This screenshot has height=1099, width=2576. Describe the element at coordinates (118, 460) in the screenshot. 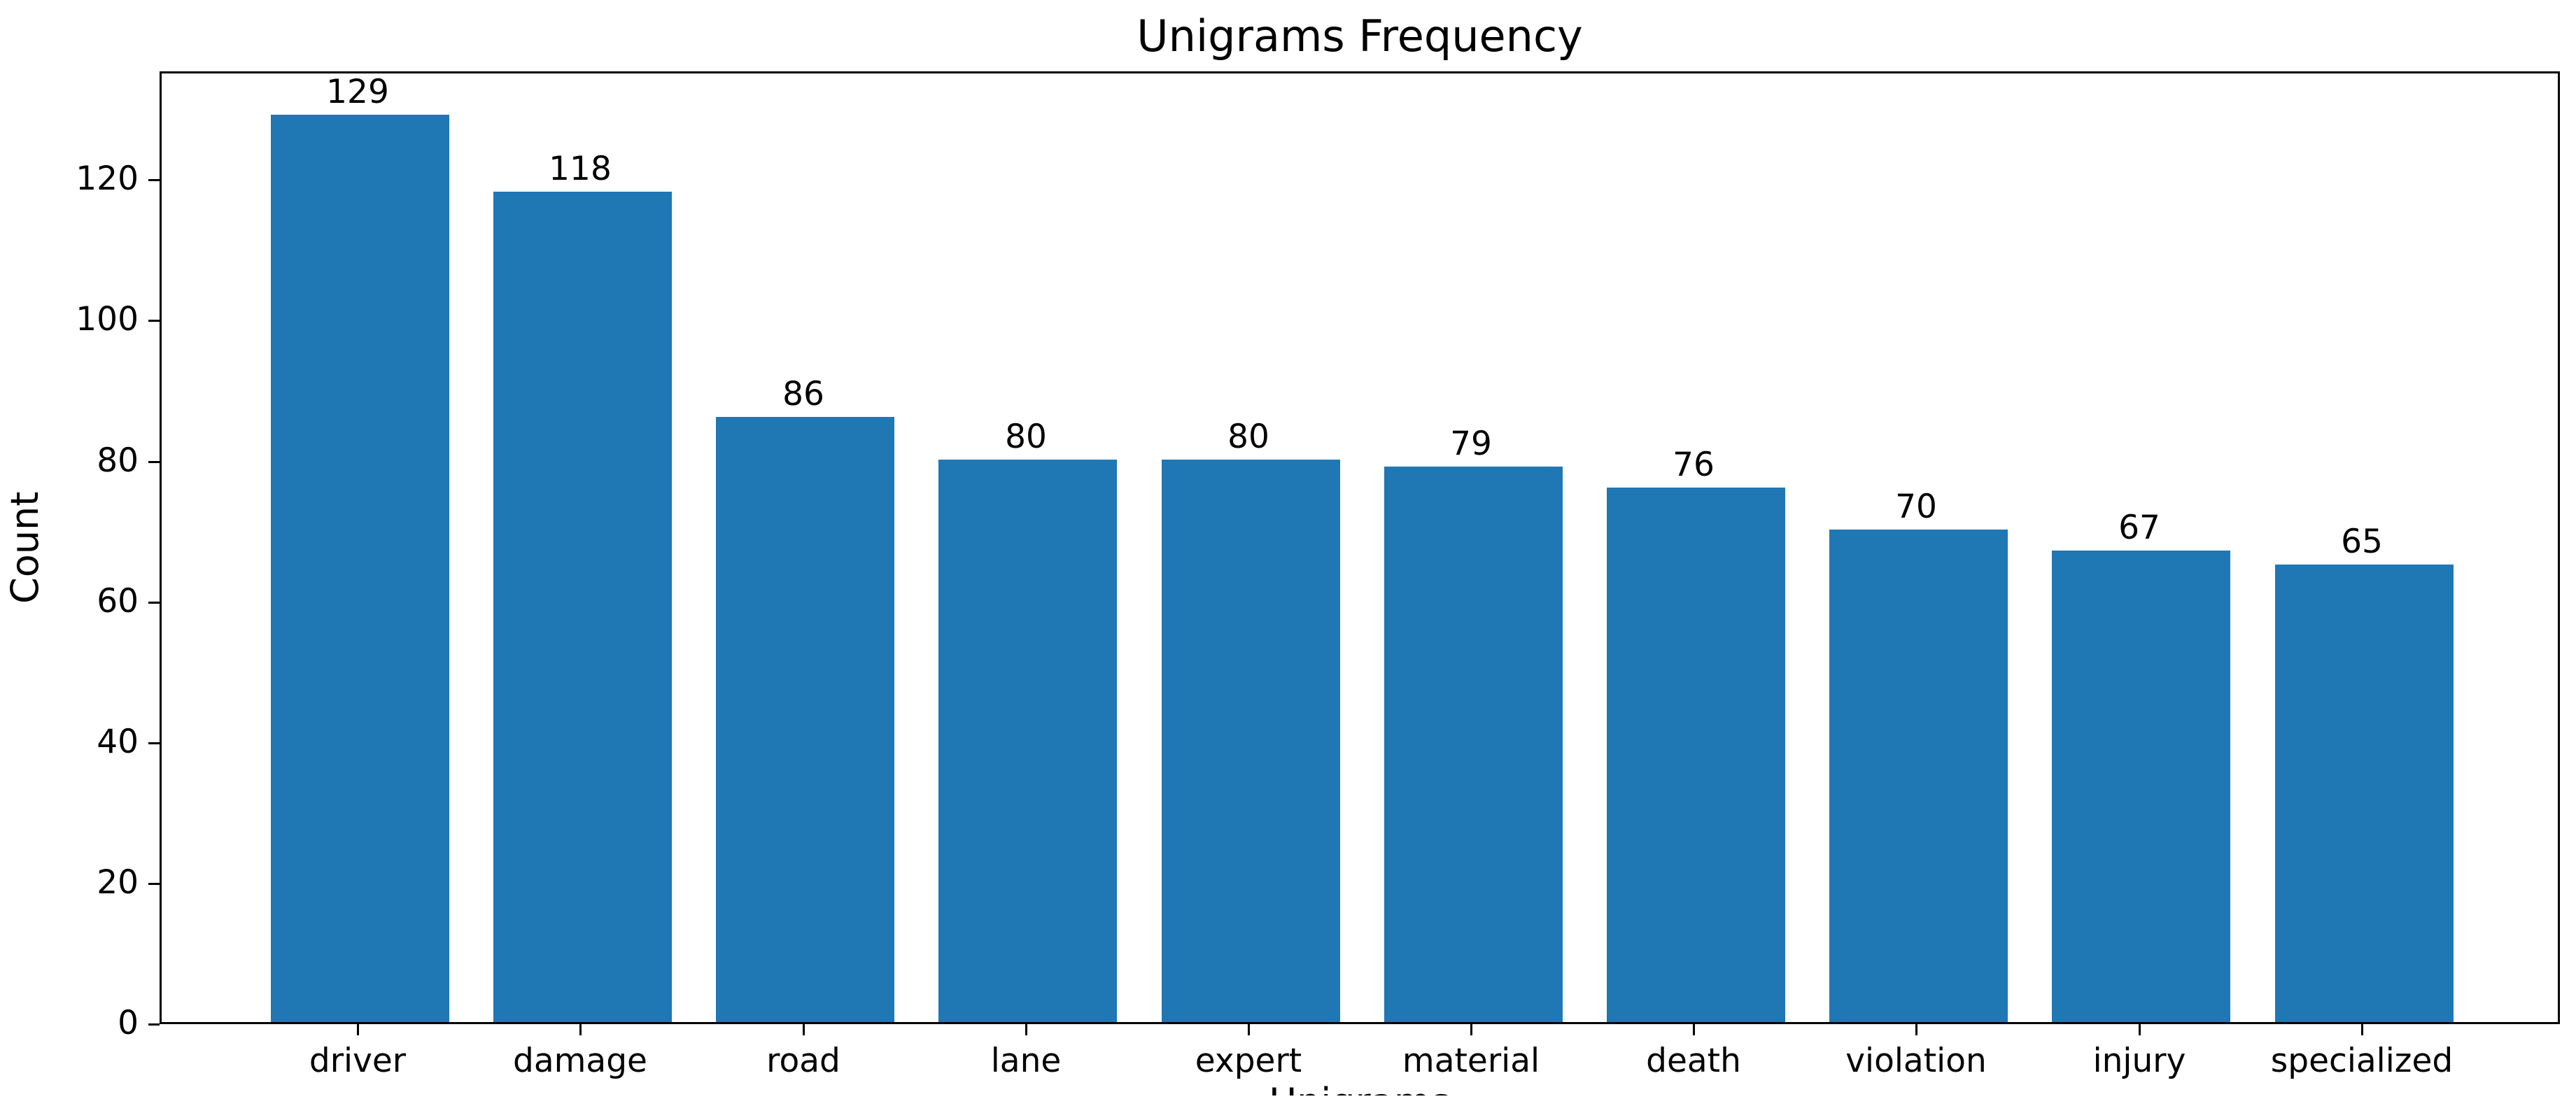

I see `y-tick-label: 80` at that location.